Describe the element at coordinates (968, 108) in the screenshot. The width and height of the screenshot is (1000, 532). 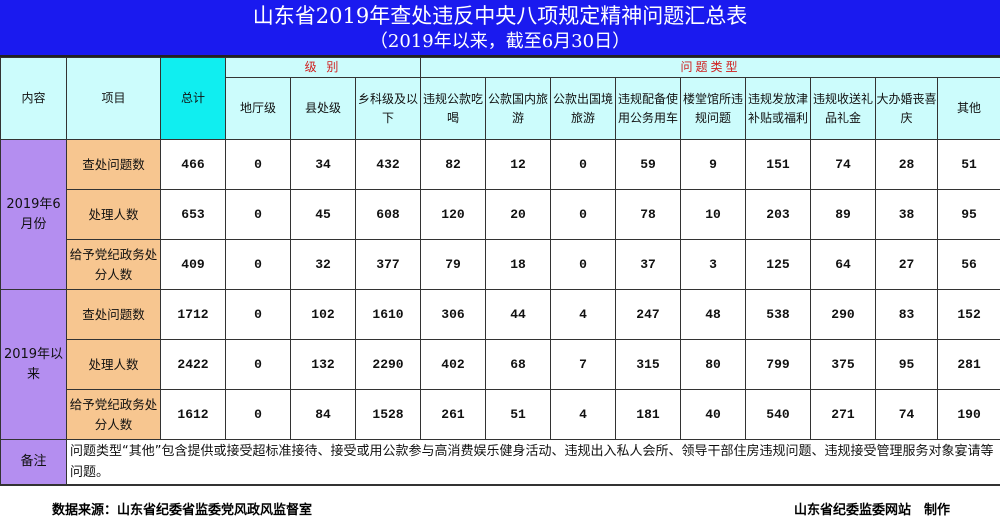
I see `column-header: 其他` at that location.